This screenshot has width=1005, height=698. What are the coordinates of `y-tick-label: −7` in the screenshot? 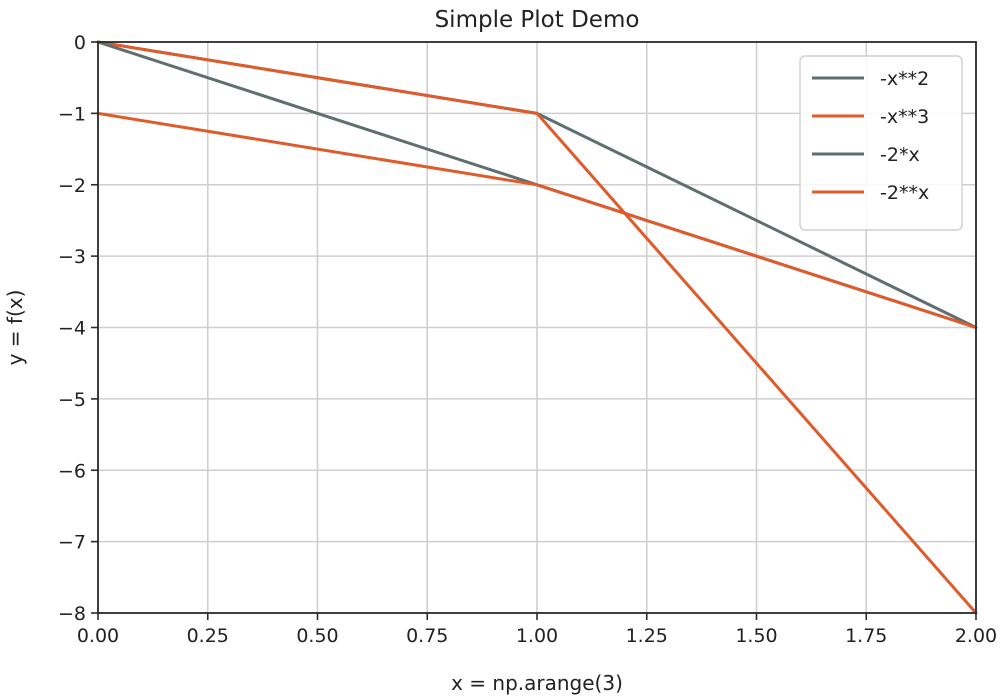 It's located at (72, 543).